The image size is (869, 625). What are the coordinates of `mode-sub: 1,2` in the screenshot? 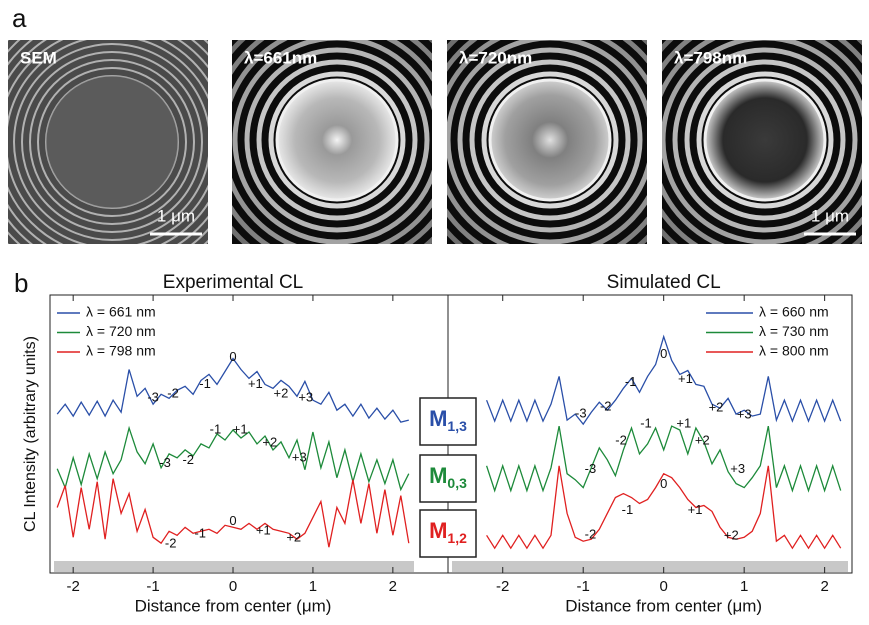 It's located at (457, 538).